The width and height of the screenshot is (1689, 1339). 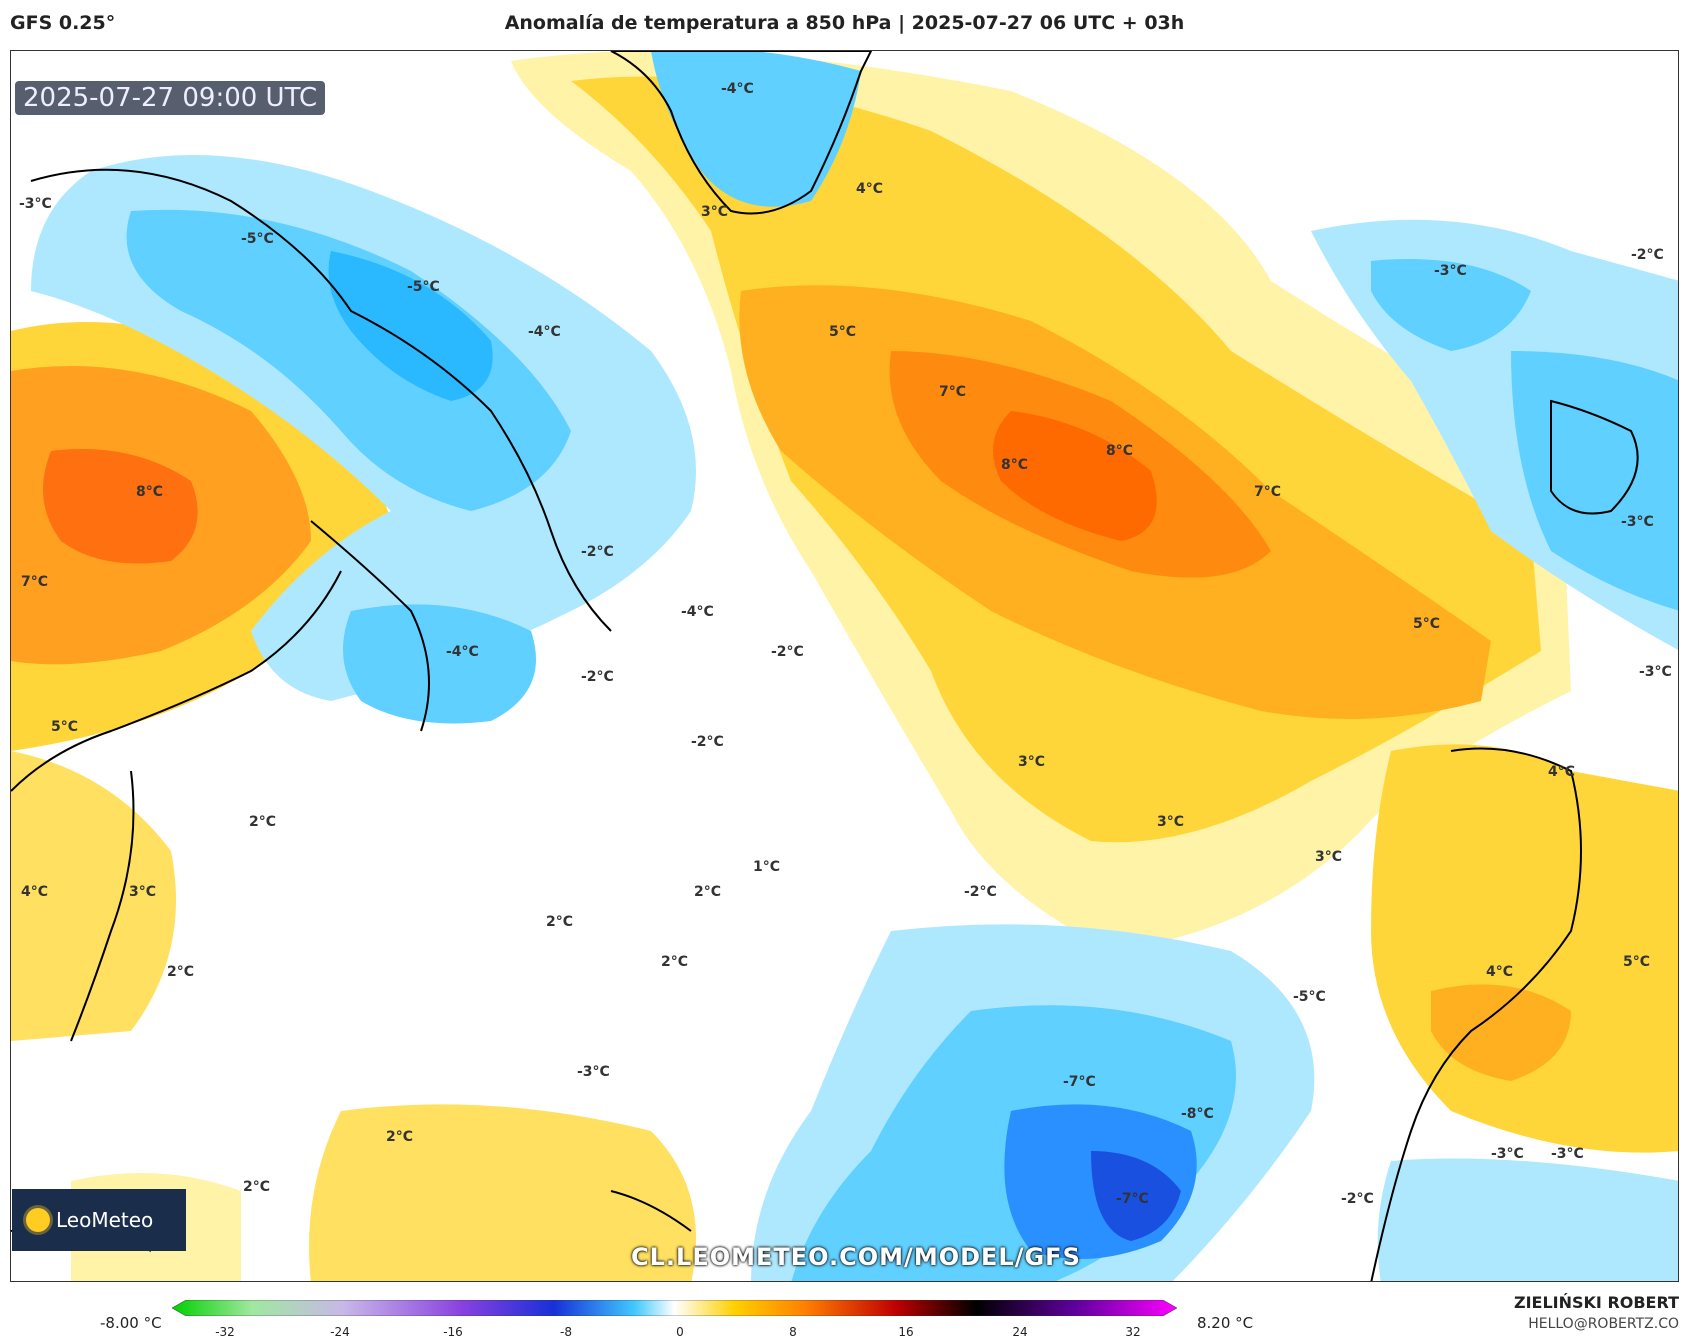 What do you see at coordinates (680, 1332) in the screenshot?
I see `colorbar-tick: 0` at bounding box center [680, 1332].